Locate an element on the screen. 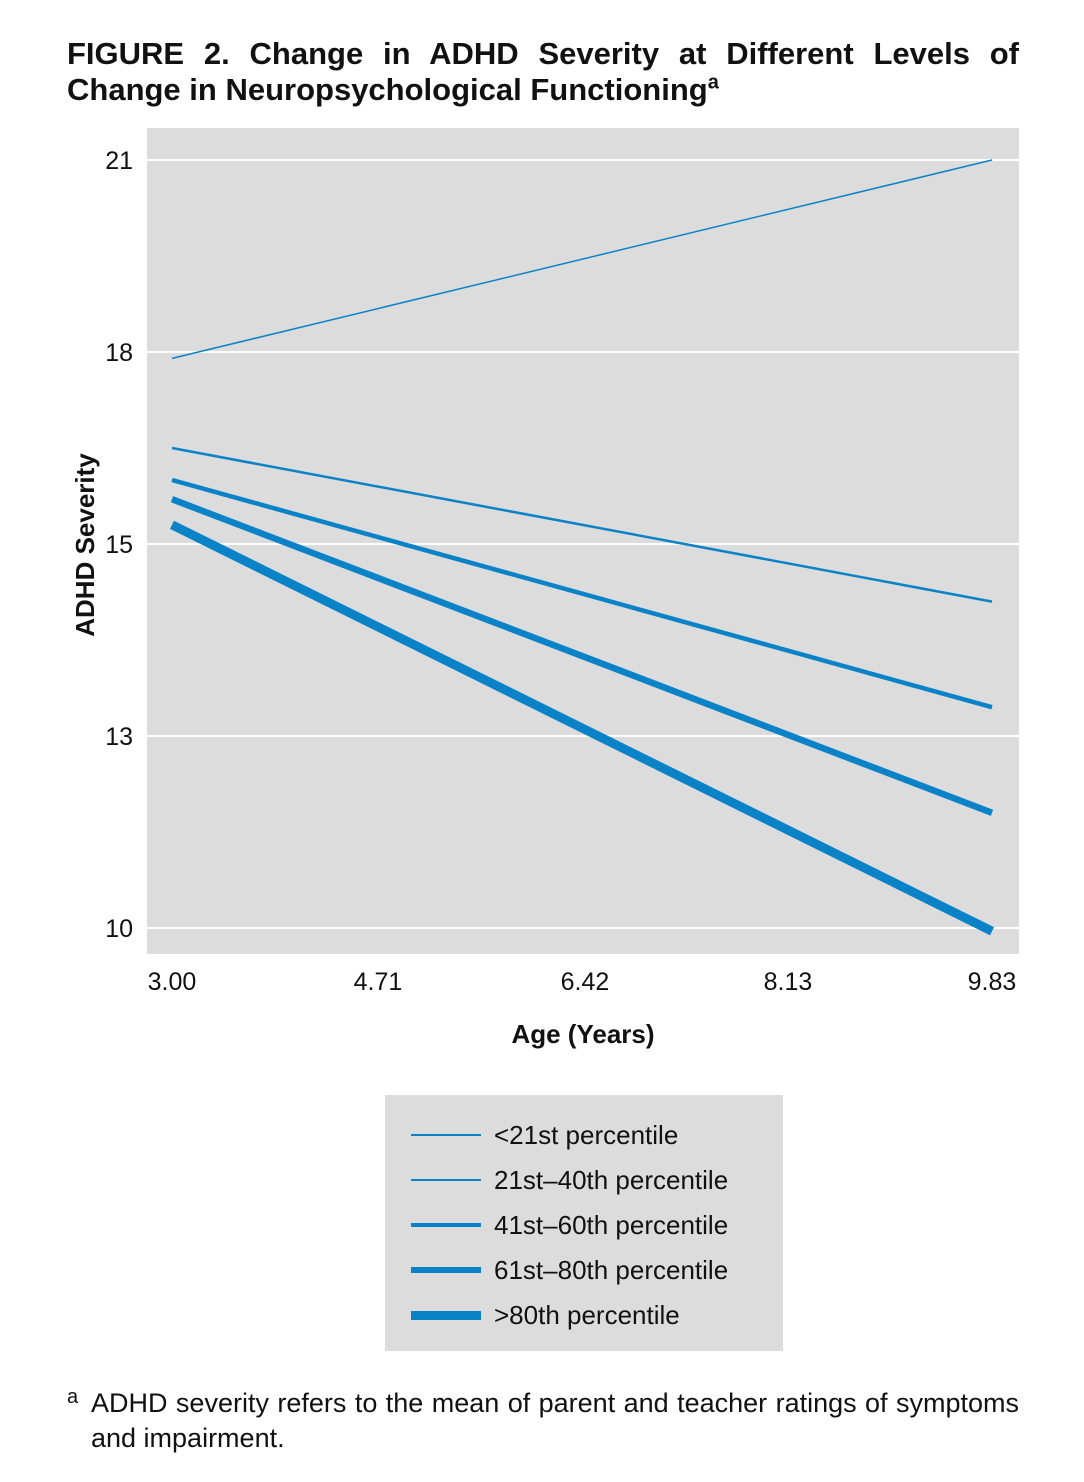 This screenshot has width=1084, height=1482. x-tick-label: 9.83 is located at coordinates (992, 982).